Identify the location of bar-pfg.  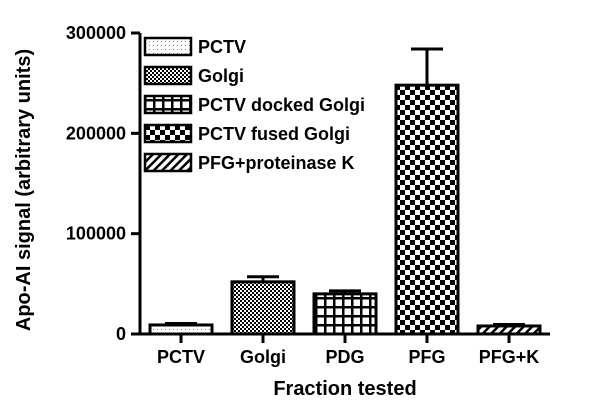
(427, 209).